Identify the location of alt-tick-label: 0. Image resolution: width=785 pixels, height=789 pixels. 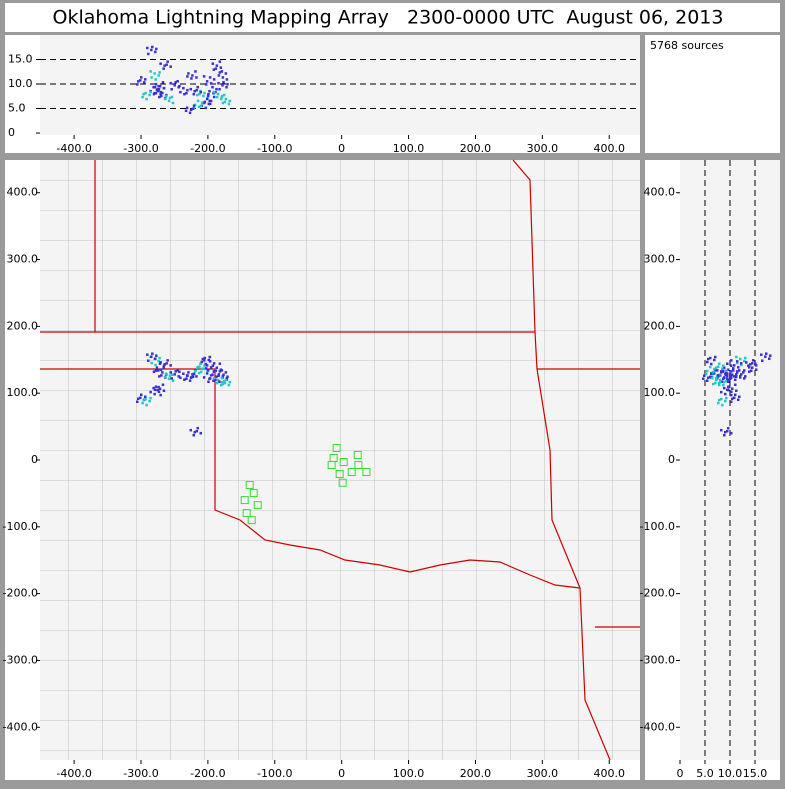
(680, 773).